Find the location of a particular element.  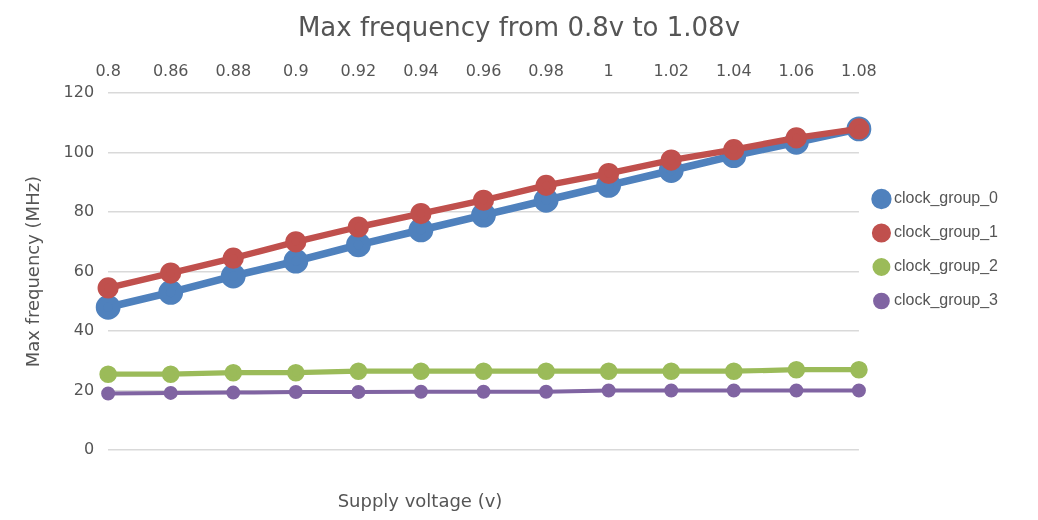

x-tick-label: 1.06 is located at coordinates (796, 70).